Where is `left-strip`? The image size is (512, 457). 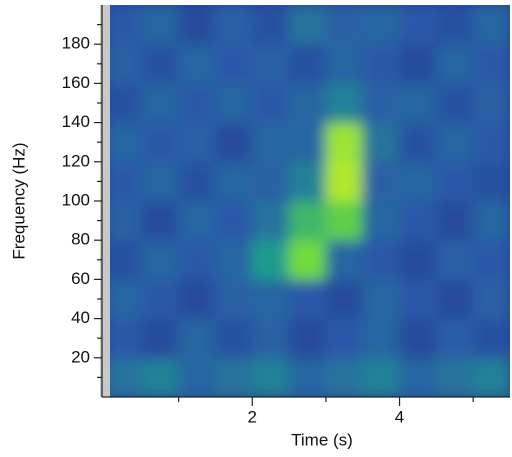 left-strip is located at coordinates (105, 201).